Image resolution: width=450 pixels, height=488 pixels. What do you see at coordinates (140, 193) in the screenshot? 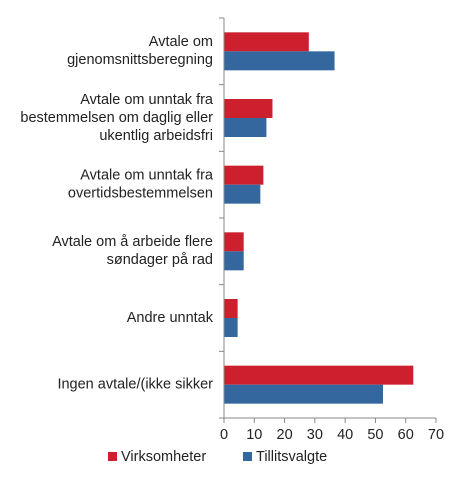
I see `category-label: overtidsbestemmelsen` at bounding box center [140, 193].